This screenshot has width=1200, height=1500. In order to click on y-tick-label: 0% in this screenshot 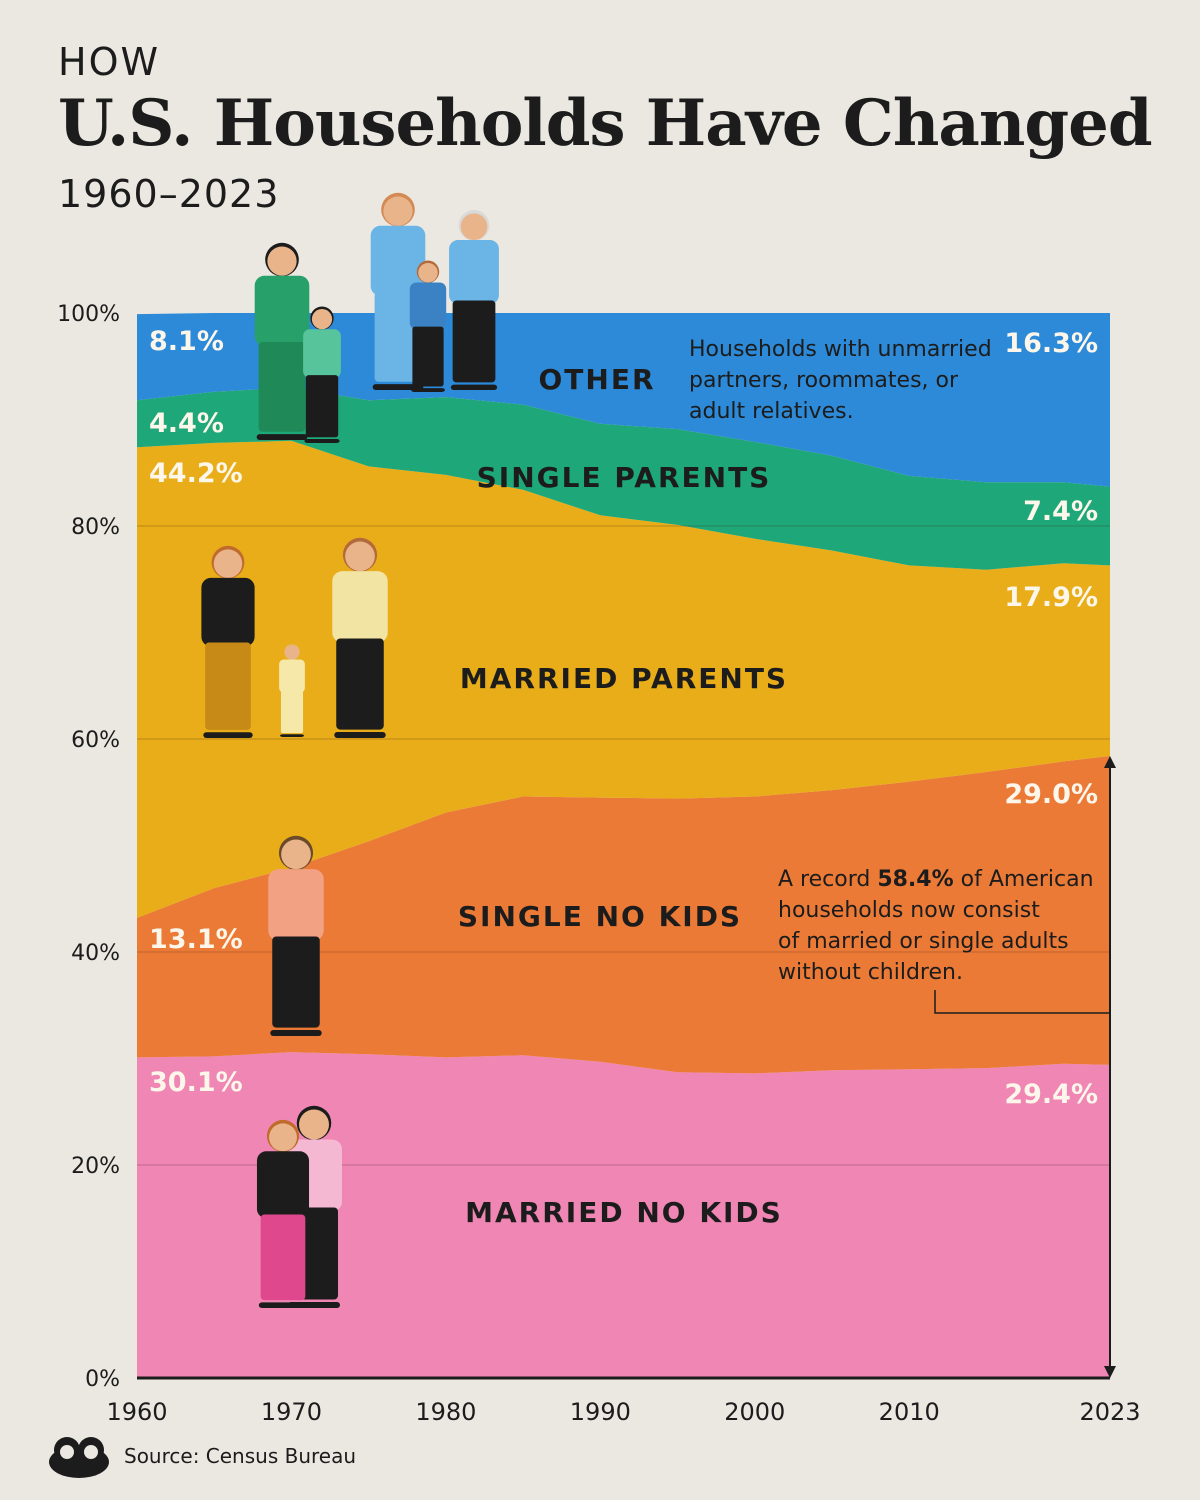, I will do `click(102, 1379)`.